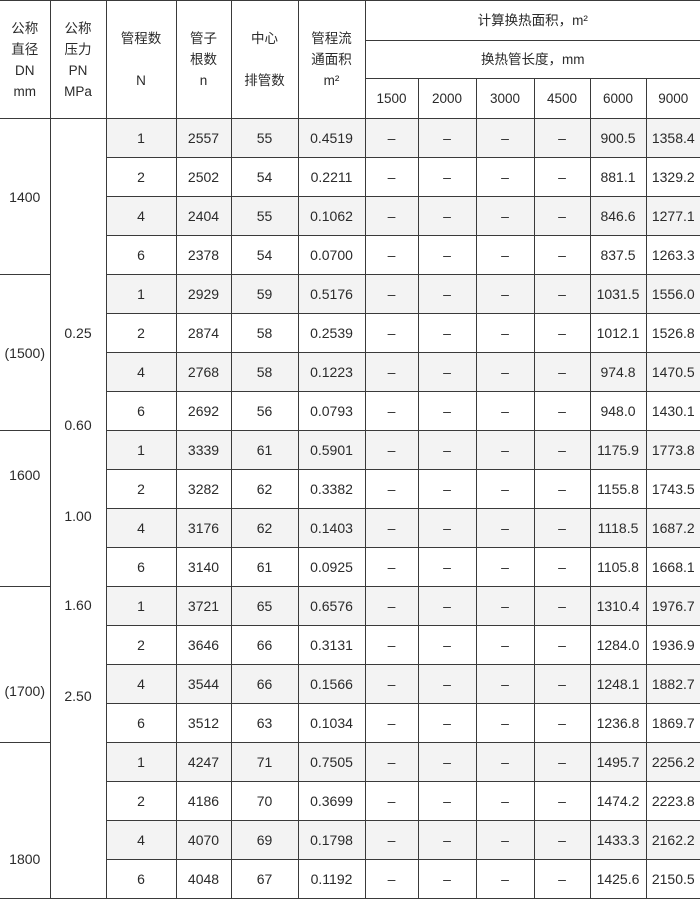 This screenshot has height=899, width=700. I want to click on dn-value: (1700), so click(24, 691).